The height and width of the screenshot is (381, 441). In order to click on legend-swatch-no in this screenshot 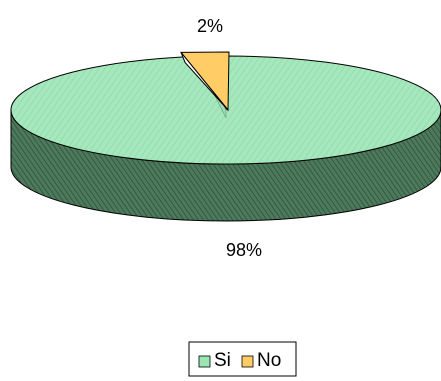, I will do `click(247, 361)`.